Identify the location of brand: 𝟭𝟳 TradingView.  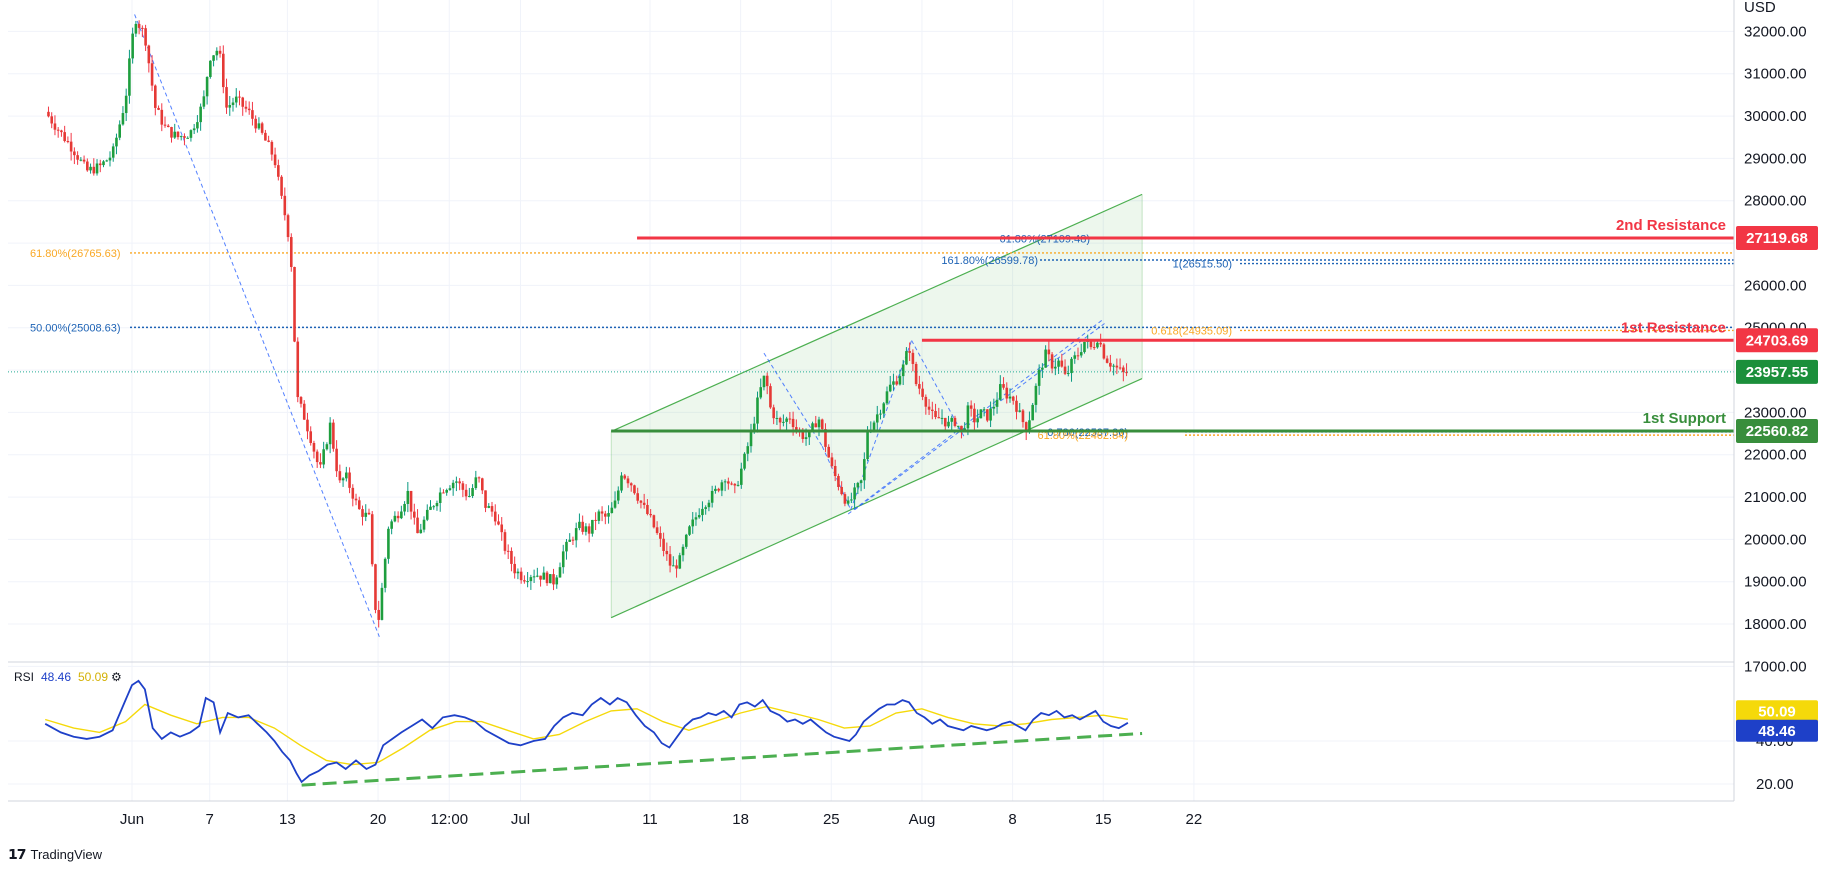
(55, 854).